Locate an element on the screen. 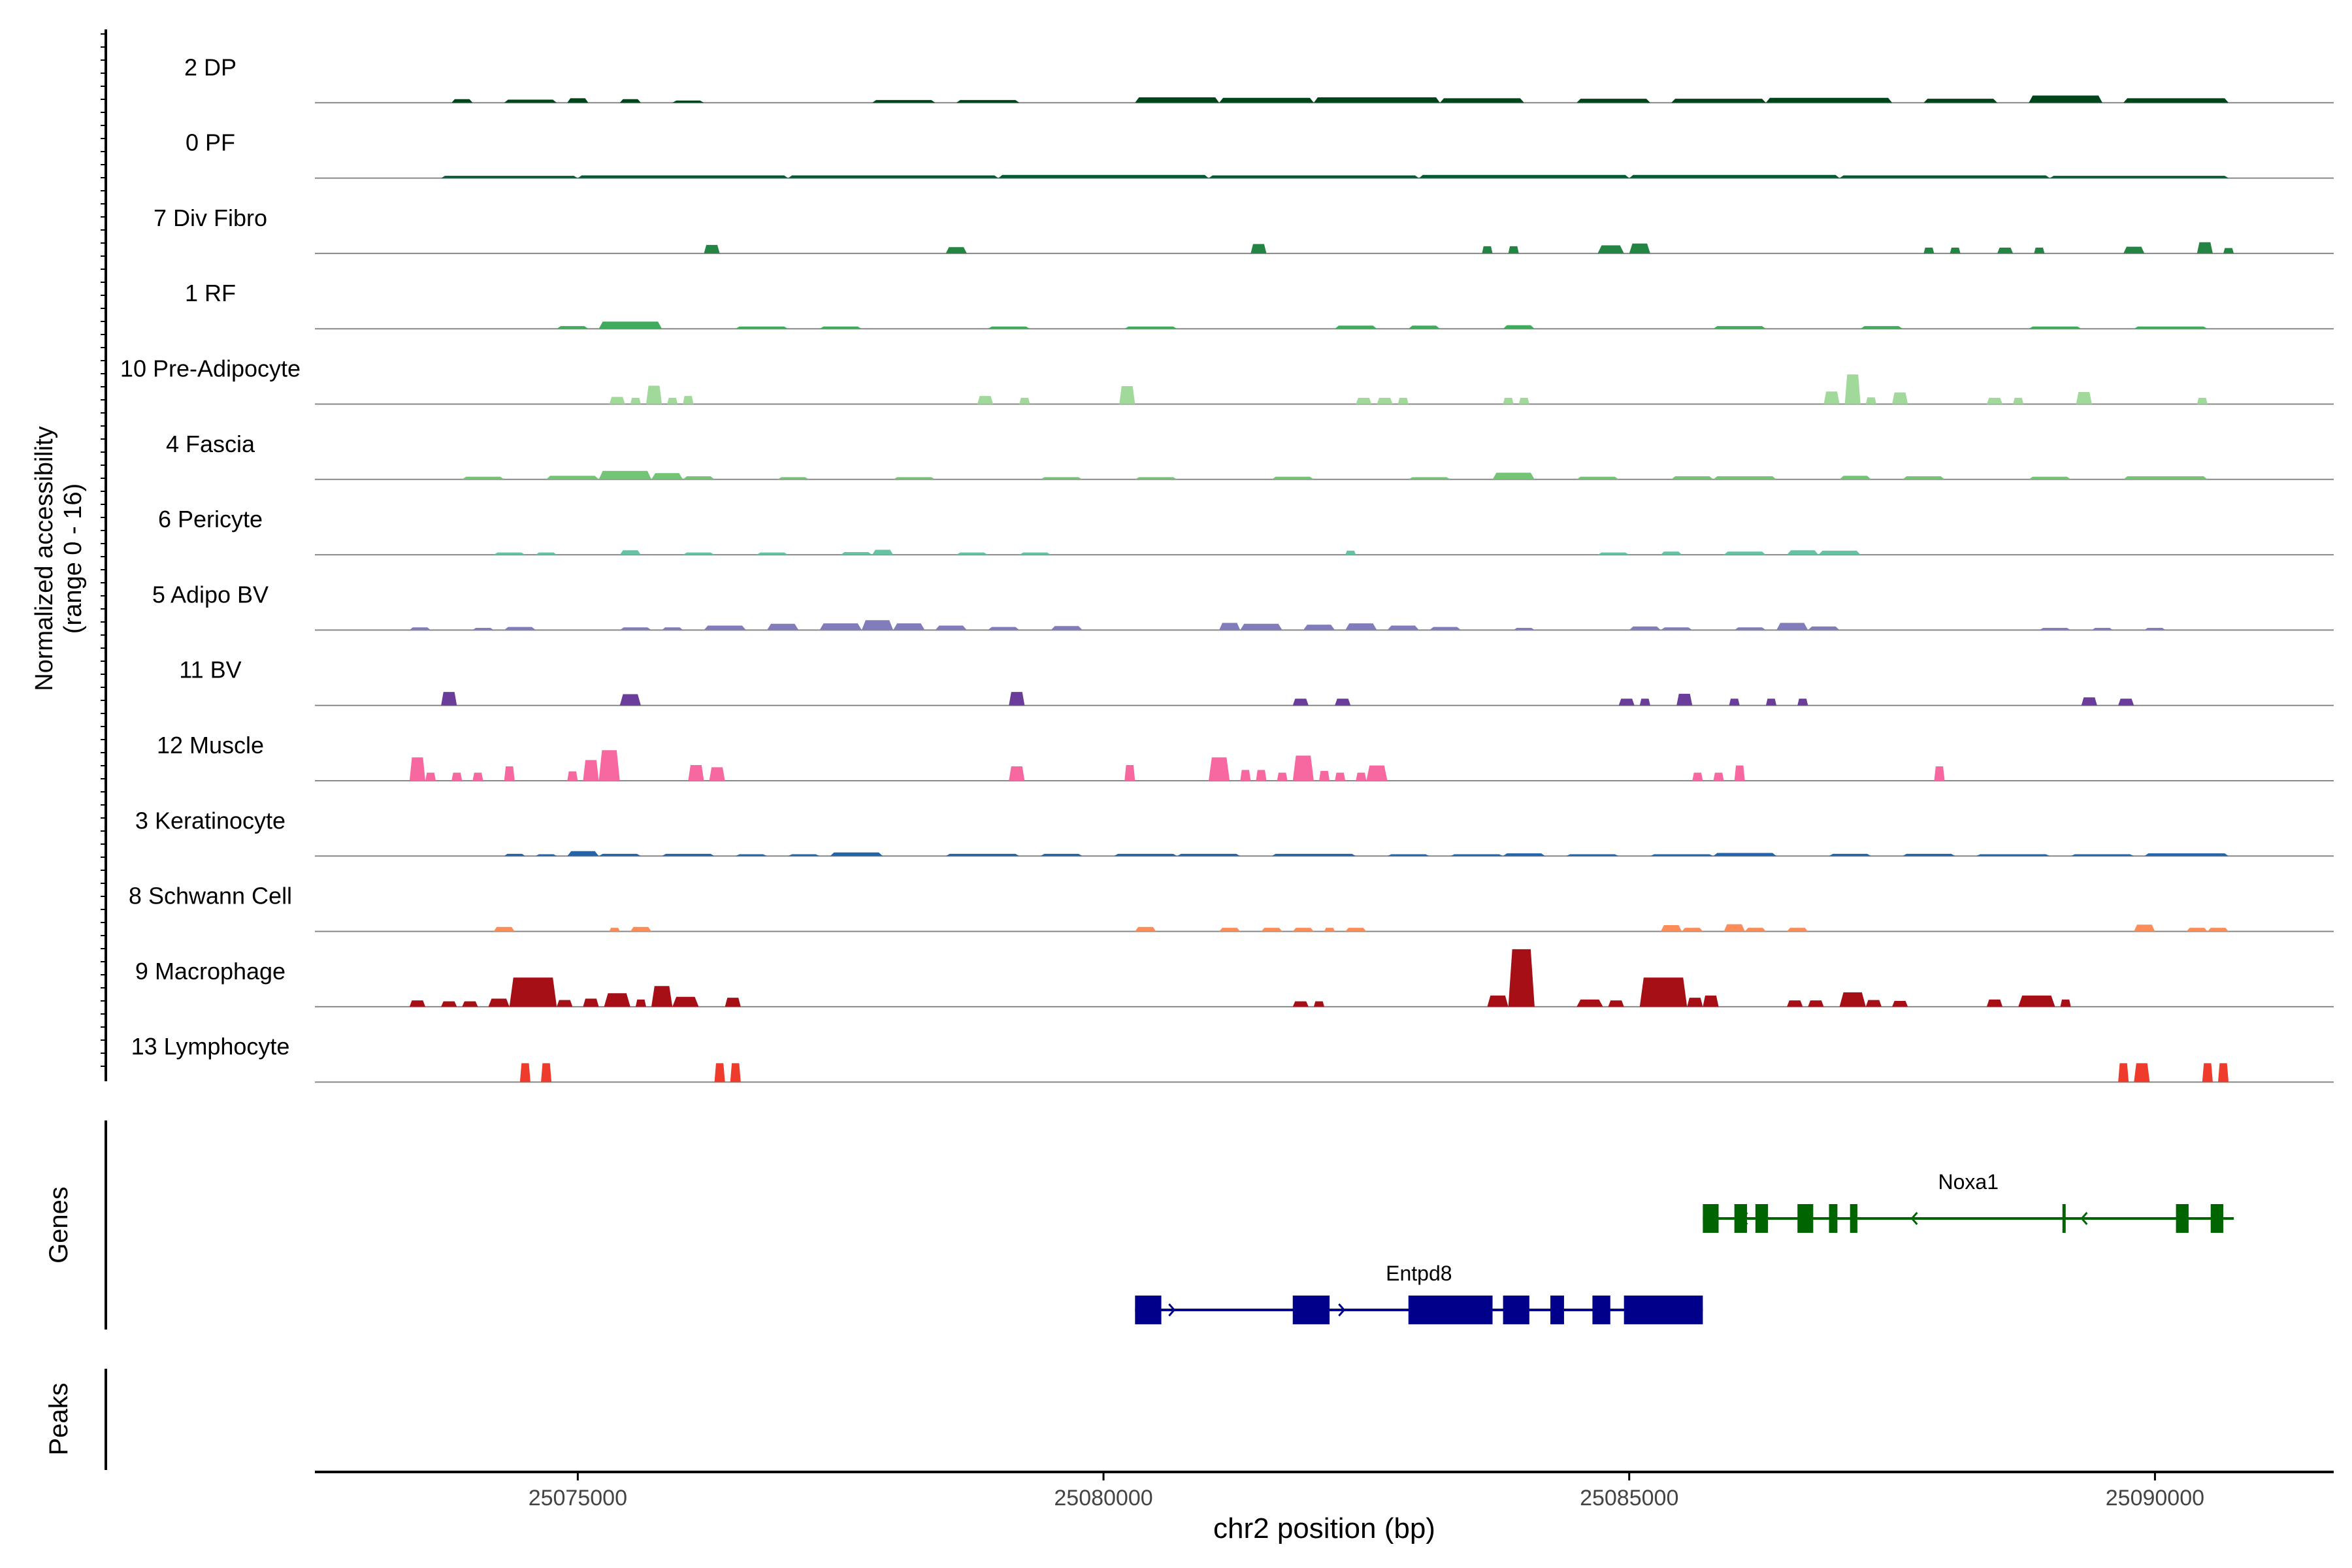 This screenshot has width=2352, height=1568. track-2: 7 Div Fibro is located at coordinates (1244, 229).